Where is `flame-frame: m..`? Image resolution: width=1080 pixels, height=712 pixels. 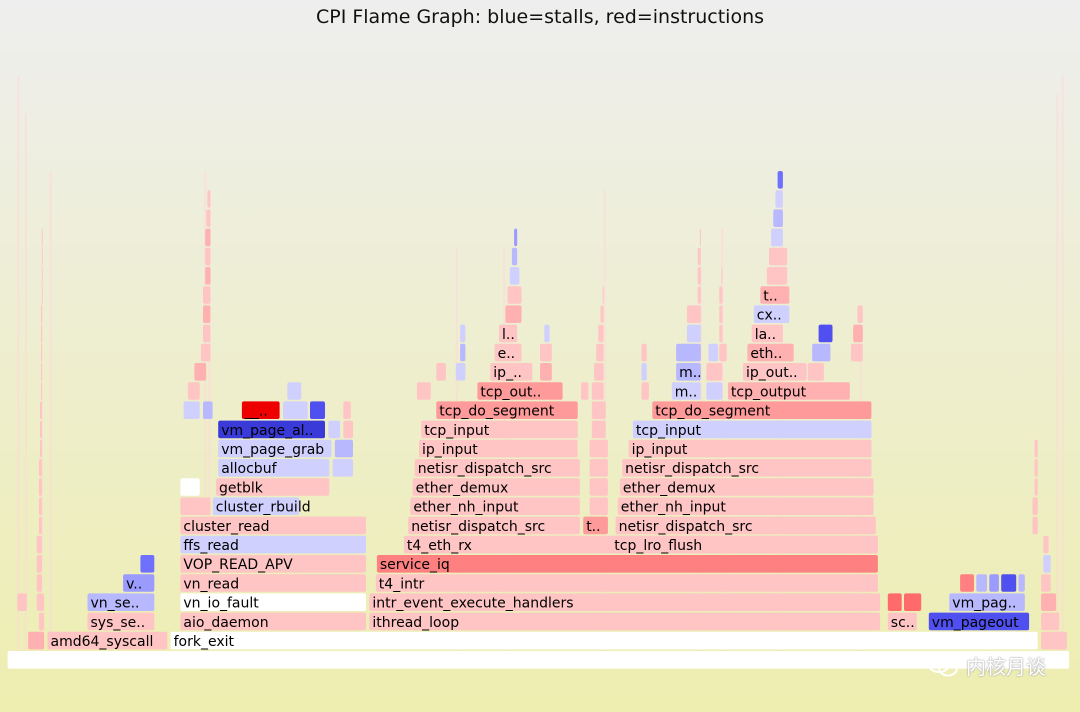 flame-frame: m.. is located at coordinates (689, 372).